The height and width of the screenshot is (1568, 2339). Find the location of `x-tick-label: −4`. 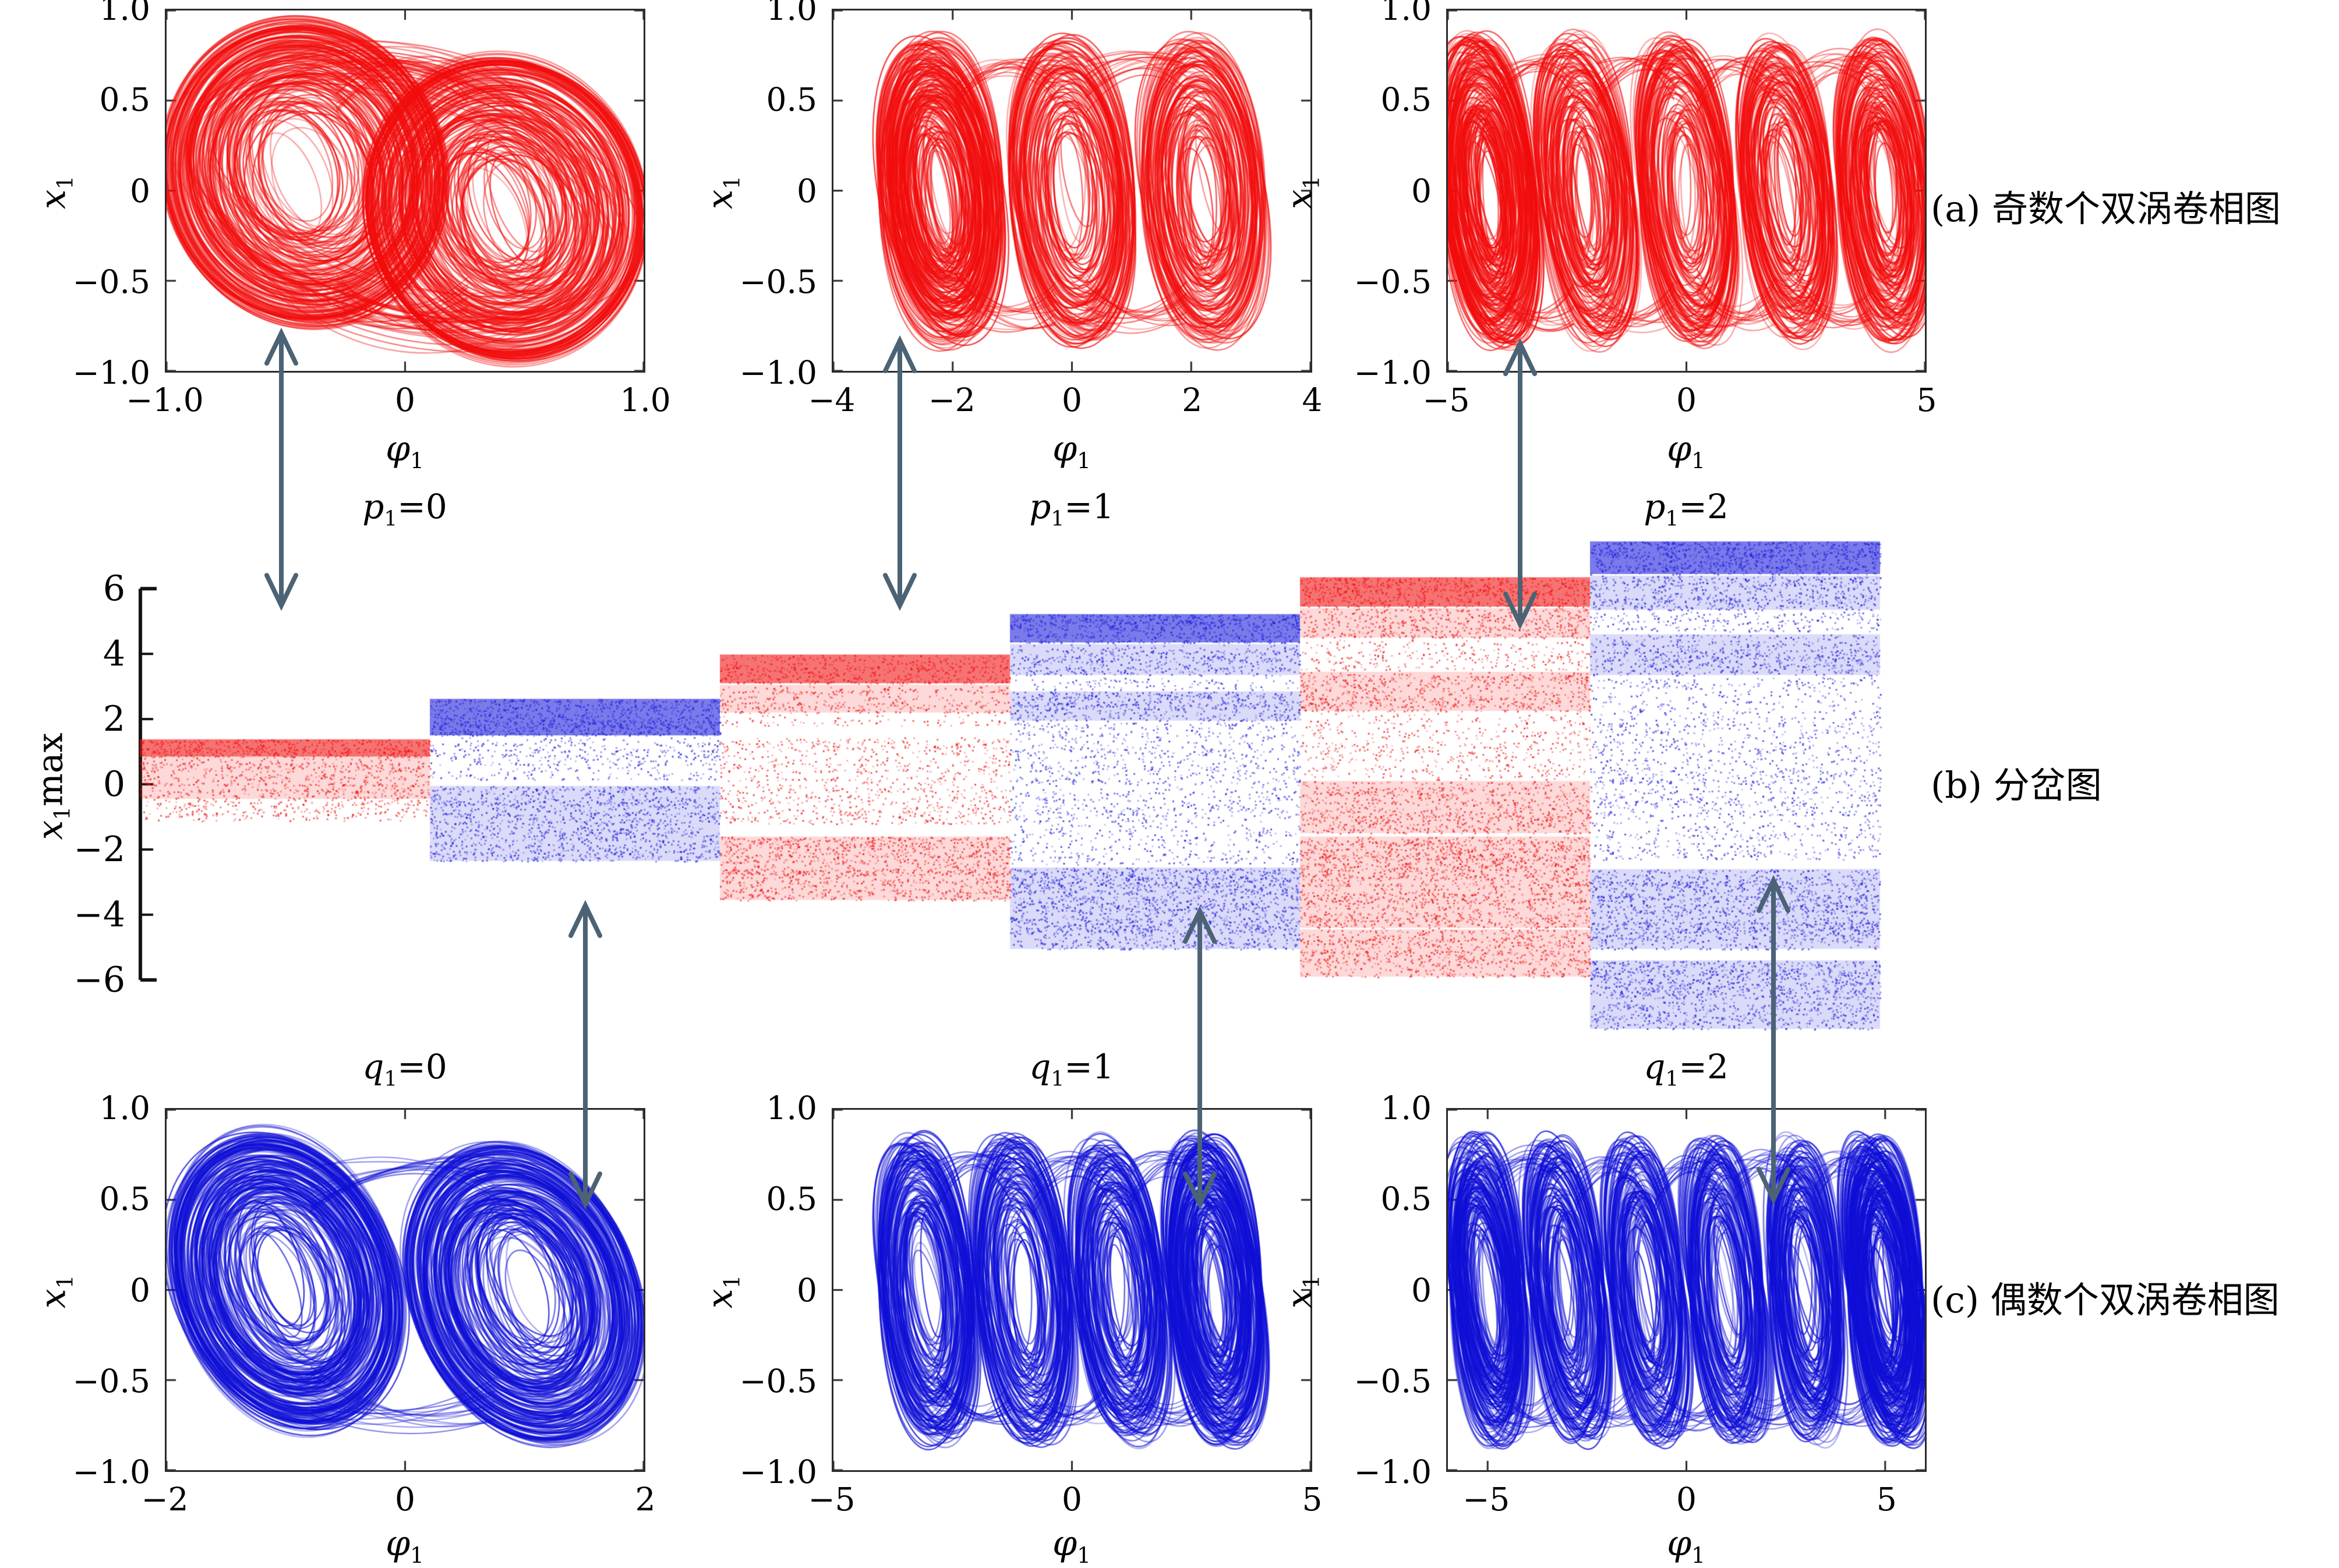

x-tick-label: −4 is located at coordinates (832, 400).